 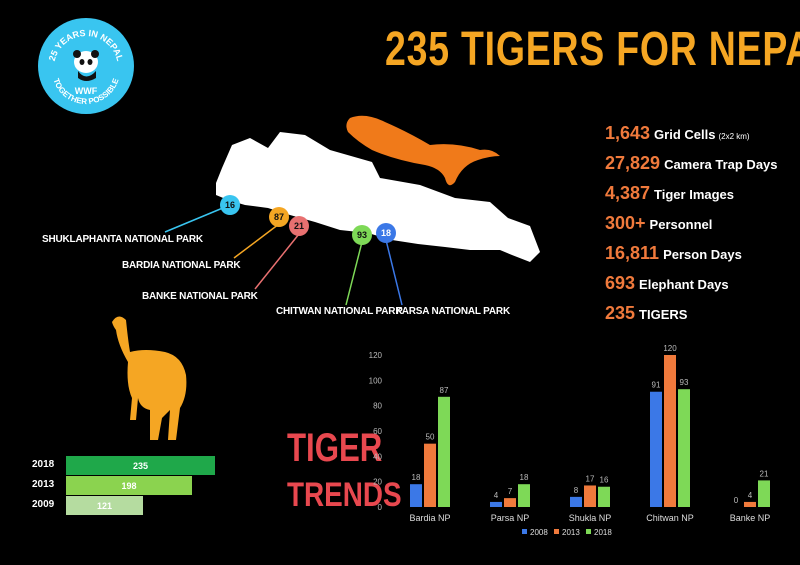 What do you see at coordinates (510, 518) in the screenshot?
I see `x-category-label: Parsa NP` at bounding box center [510, 518].